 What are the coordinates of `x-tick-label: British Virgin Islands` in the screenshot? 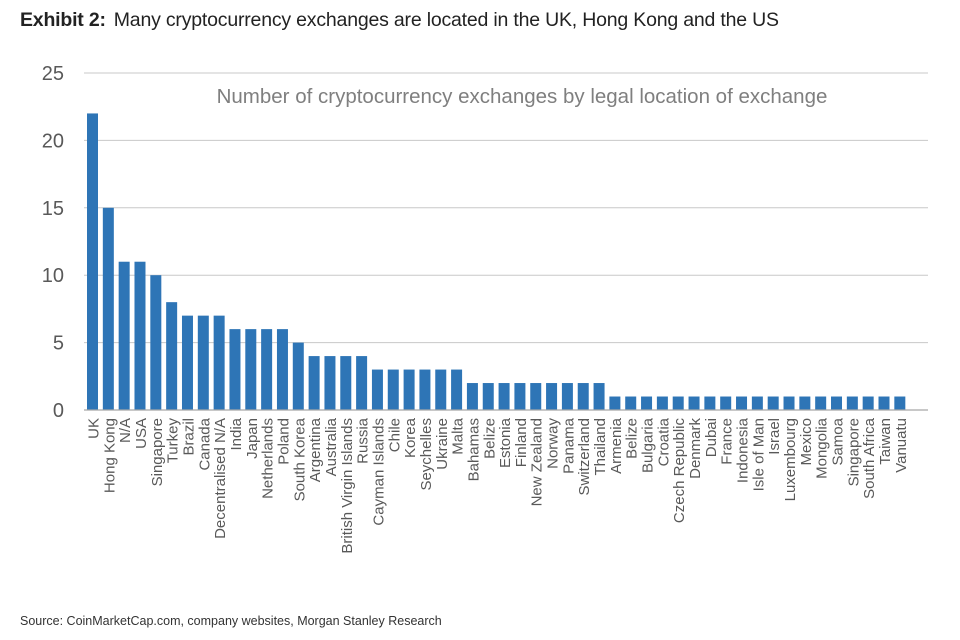 It's located at (347, 486).